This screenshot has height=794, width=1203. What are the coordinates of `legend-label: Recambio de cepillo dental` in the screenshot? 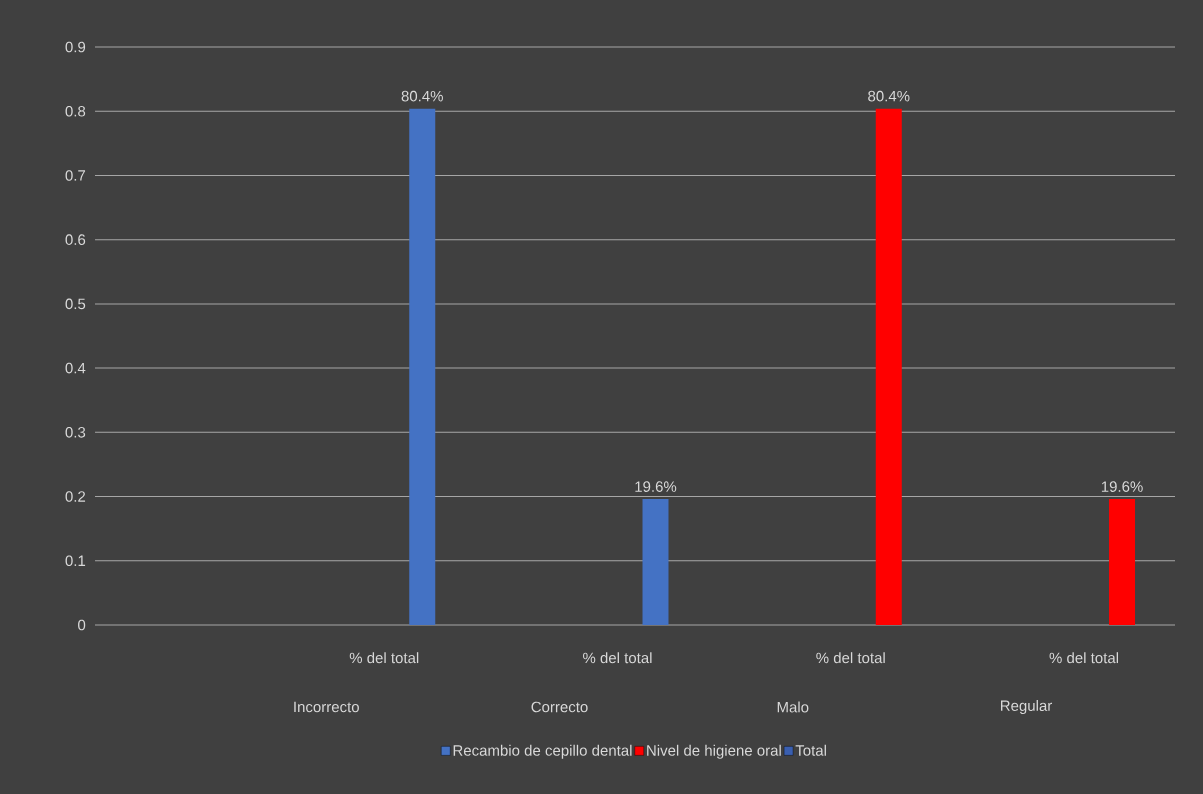 It's located at (542, 751).